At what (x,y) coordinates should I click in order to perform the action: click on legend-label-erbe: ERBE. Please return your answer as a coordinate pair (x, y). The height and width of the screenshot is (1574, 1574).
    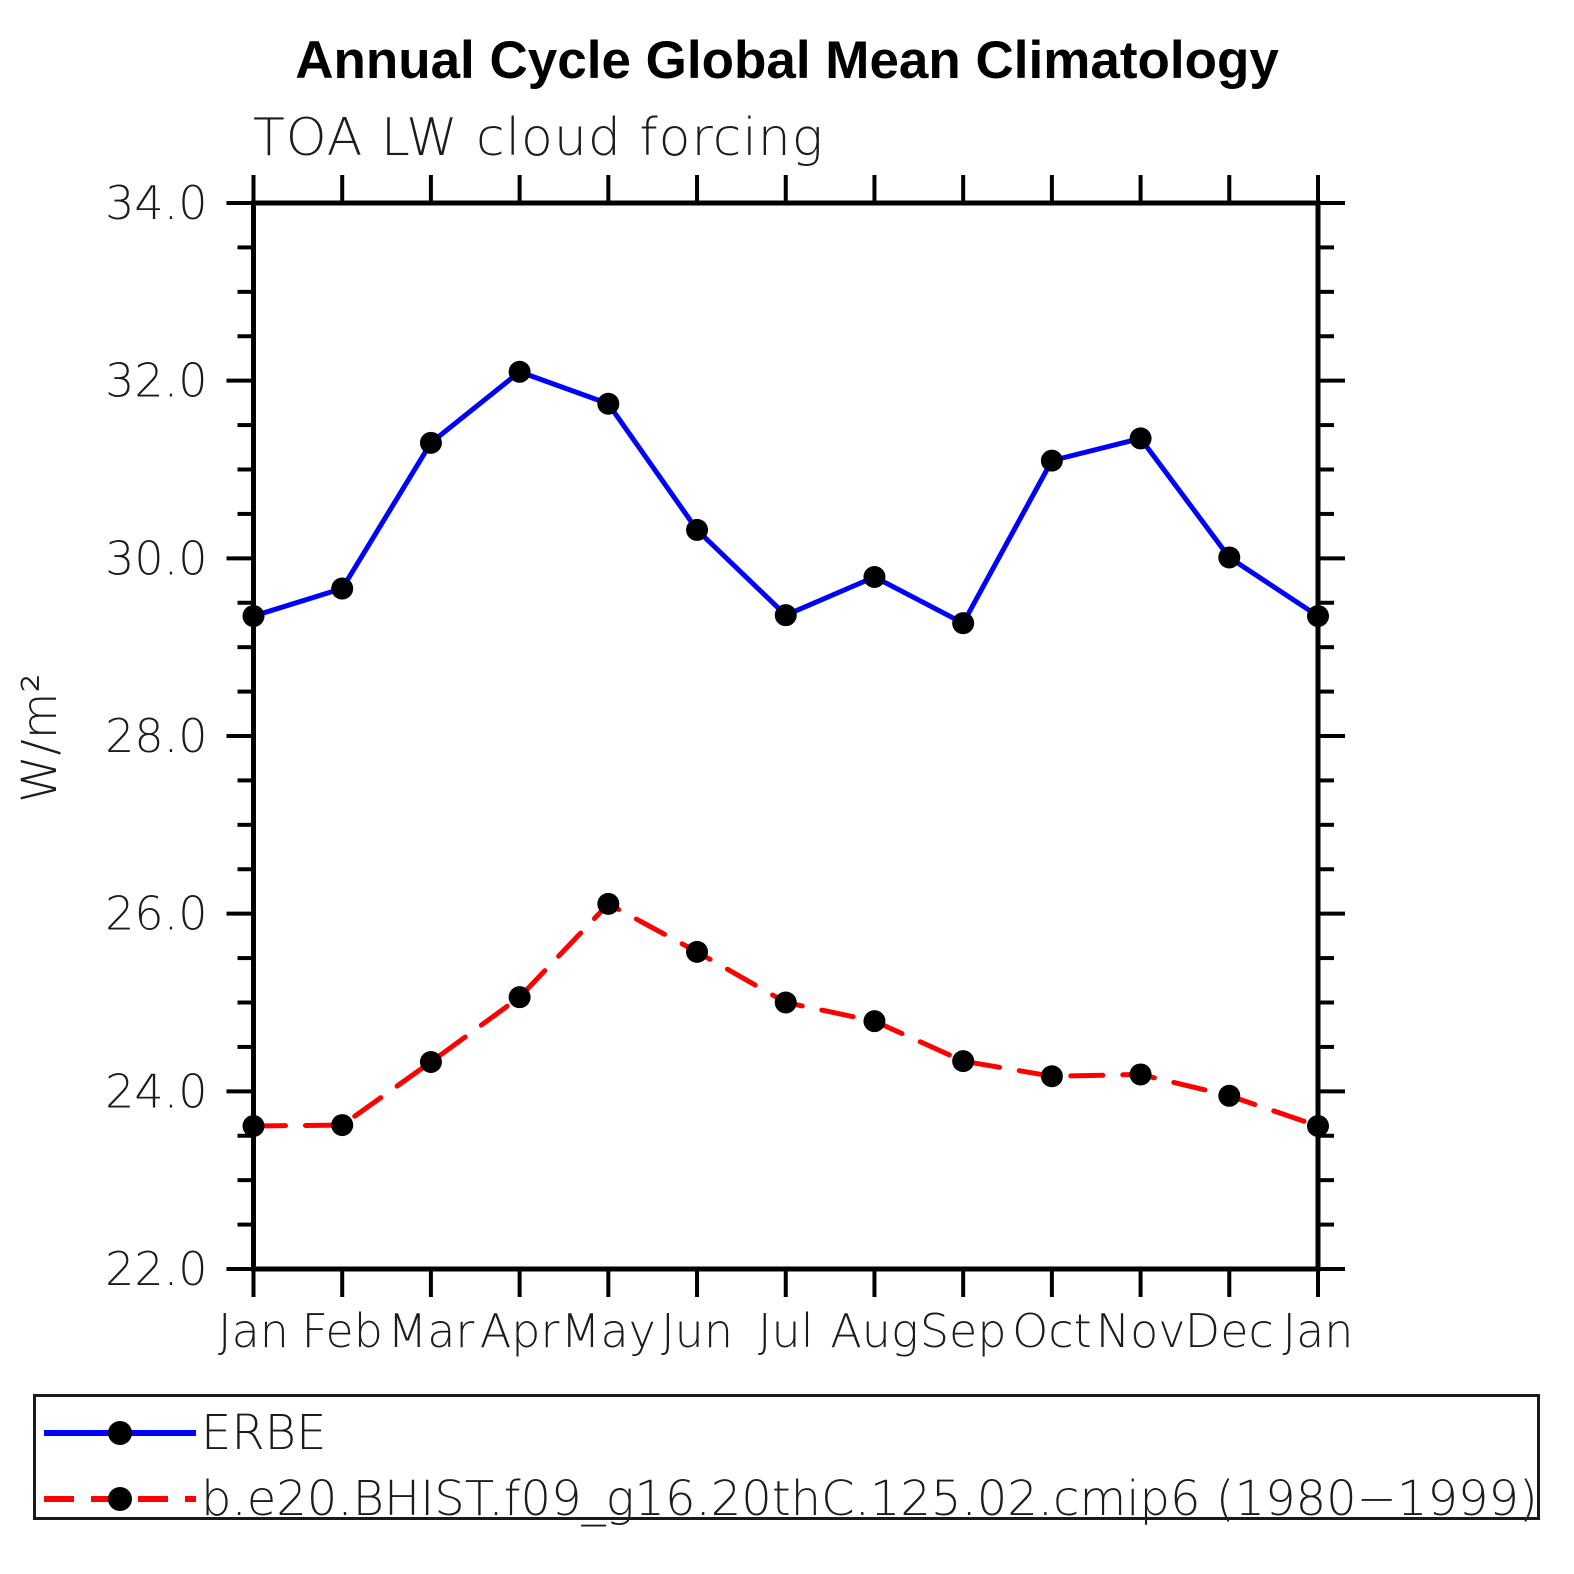
    Looking at the image, I should click on (264, 1433).